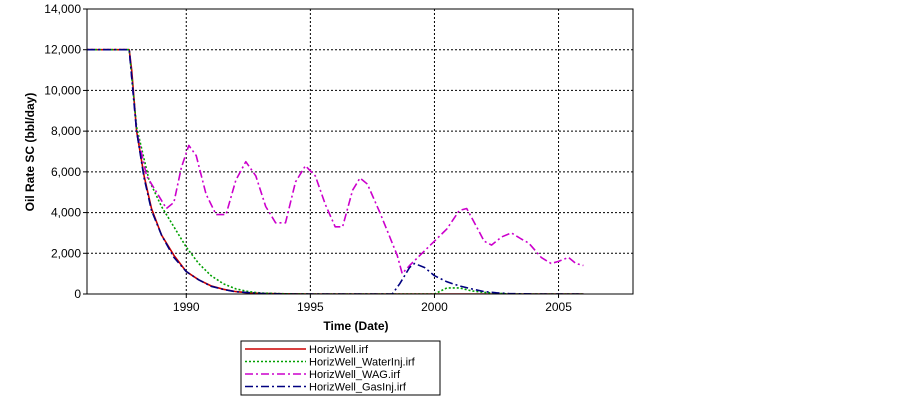  What do you see at coordinates (558, 307) in the screenshot?
I see `x-tick-label: 2005` at bounding box center [558, 307].